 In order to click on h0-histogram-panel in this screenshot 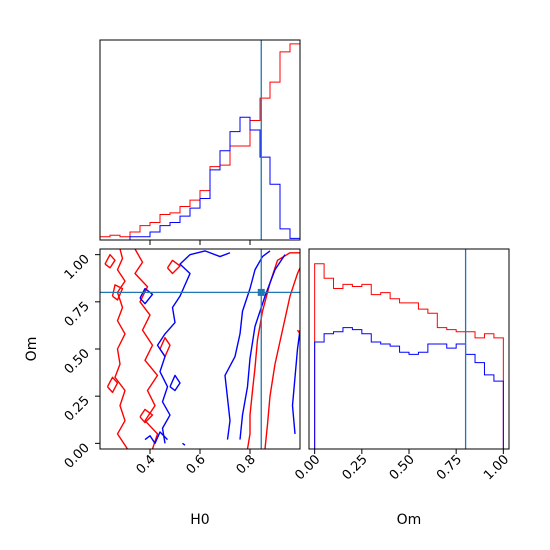, I will do `click(200, 142)`.